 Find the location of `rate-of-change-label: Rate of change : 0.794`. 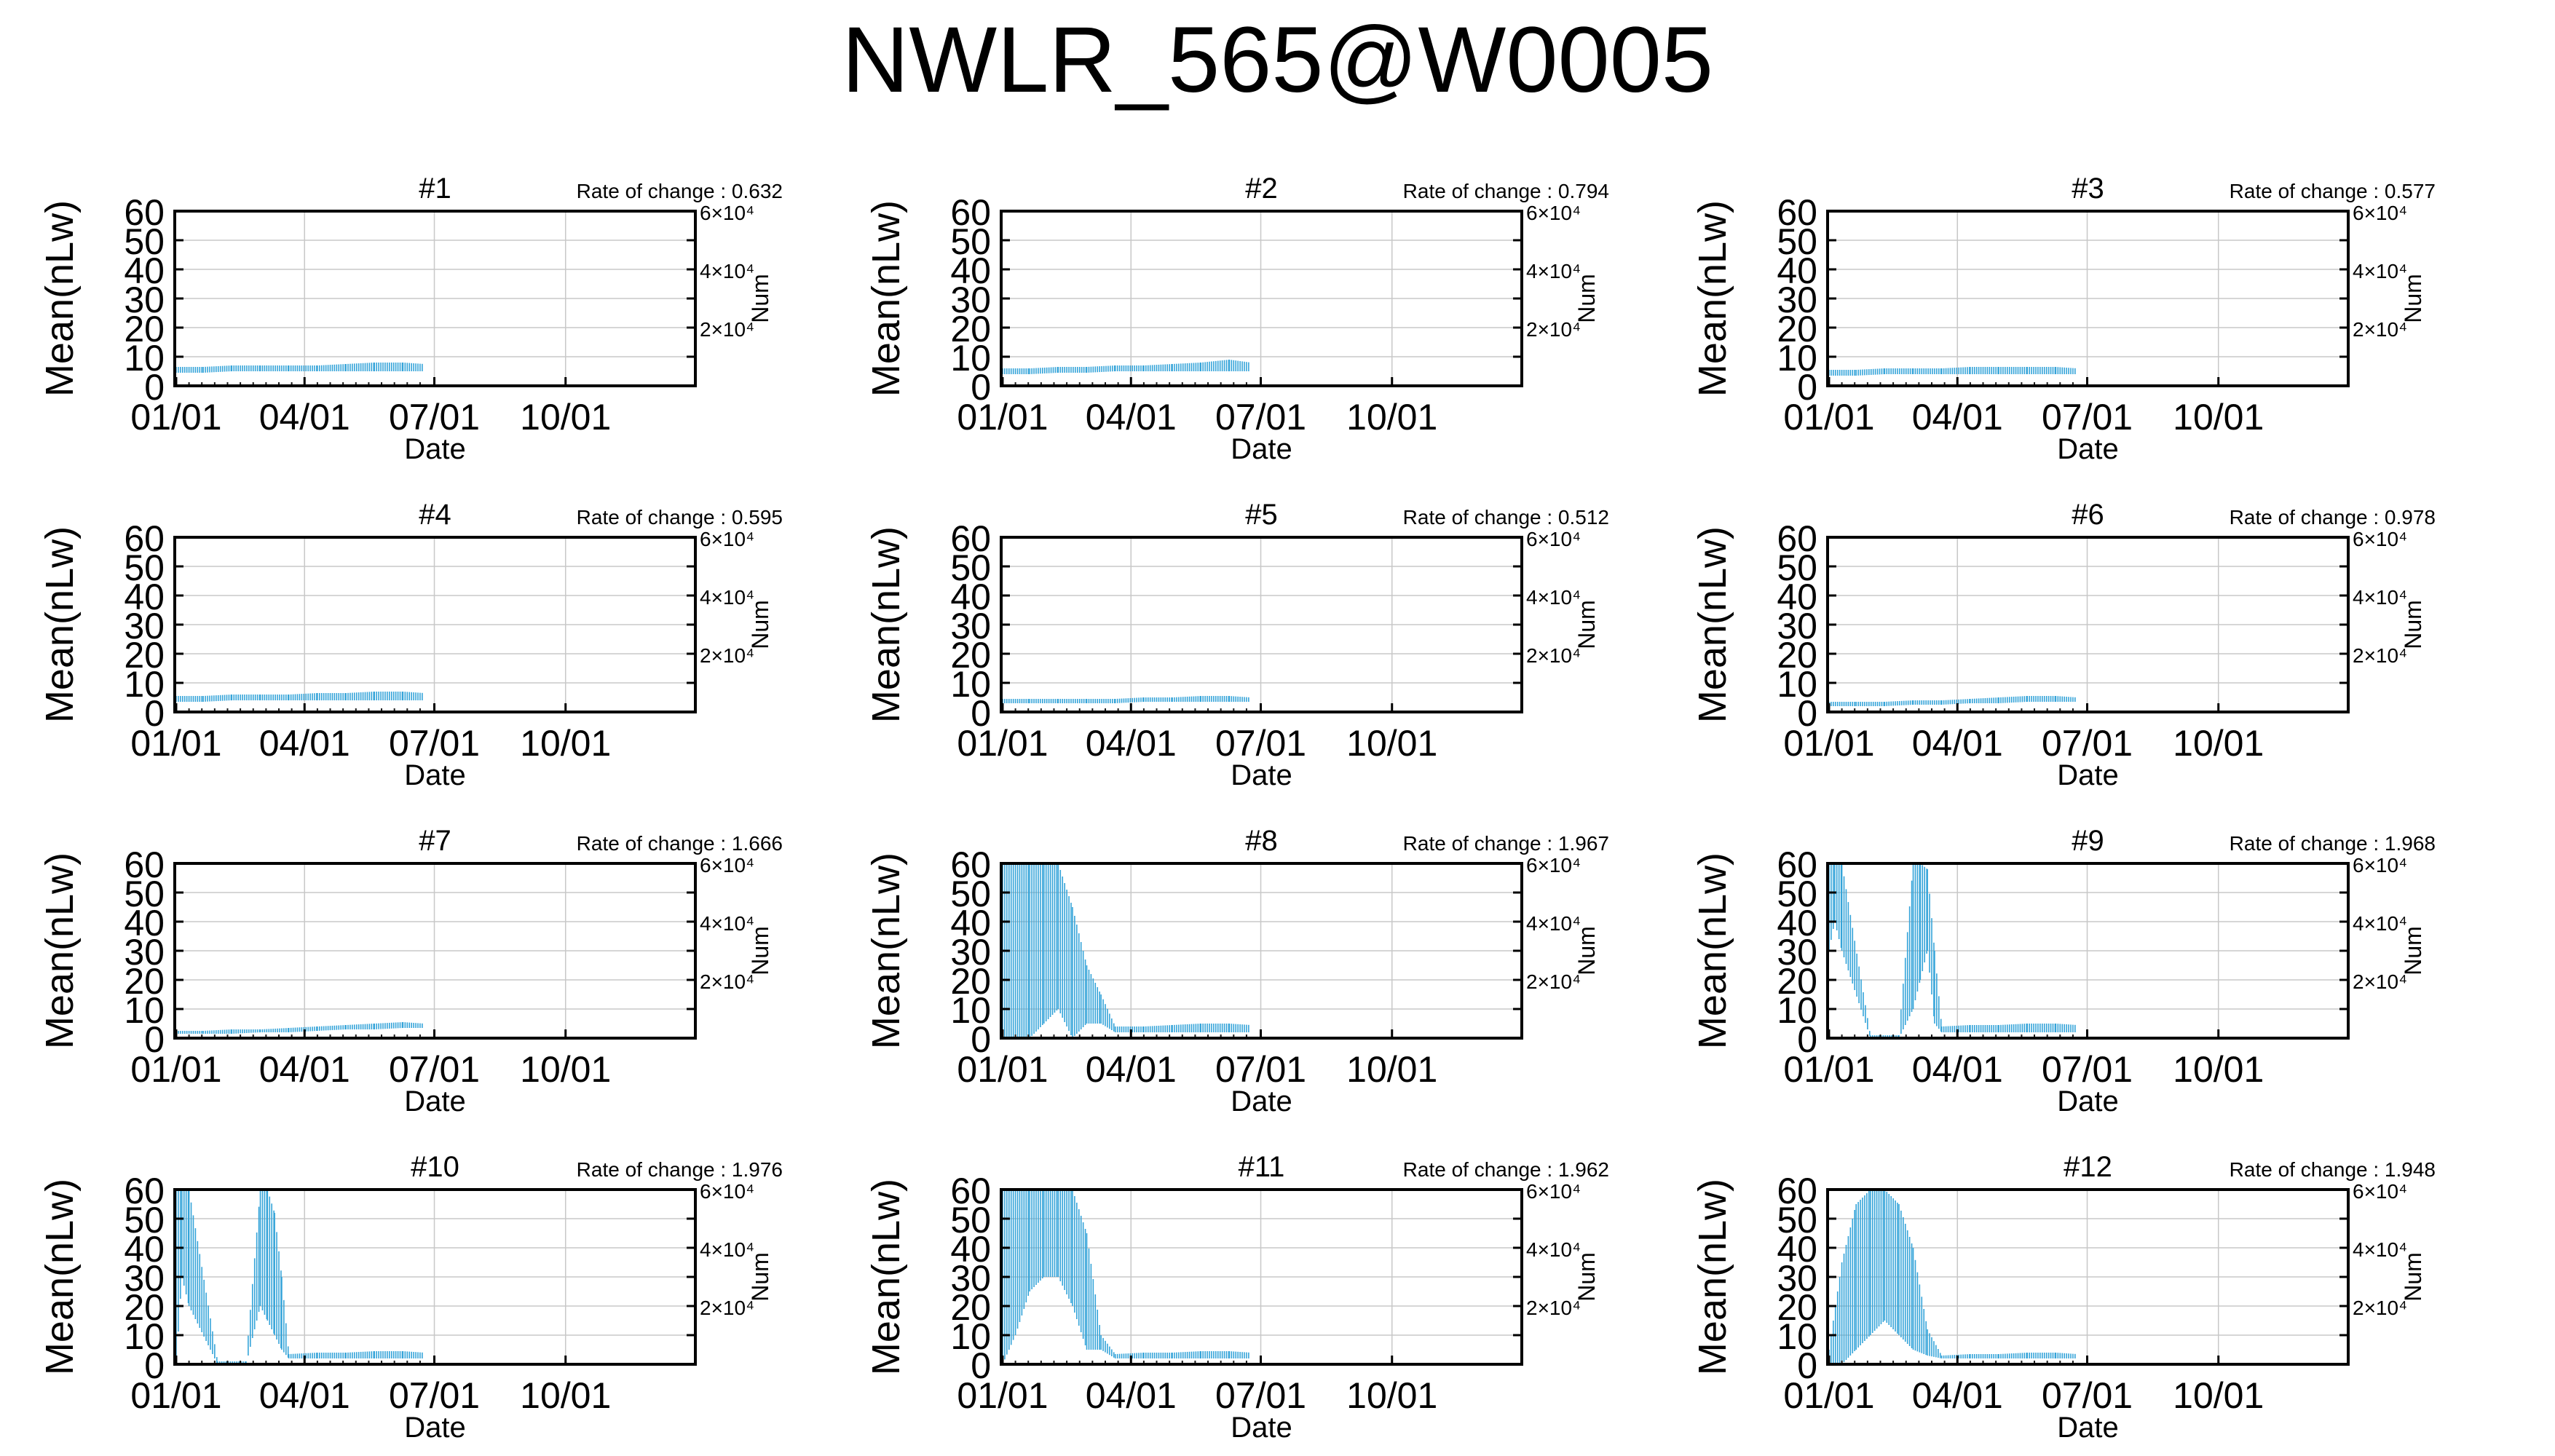

rate-of-change-label: Rate of change : 0.794 is located at coordinates (1506, 191).